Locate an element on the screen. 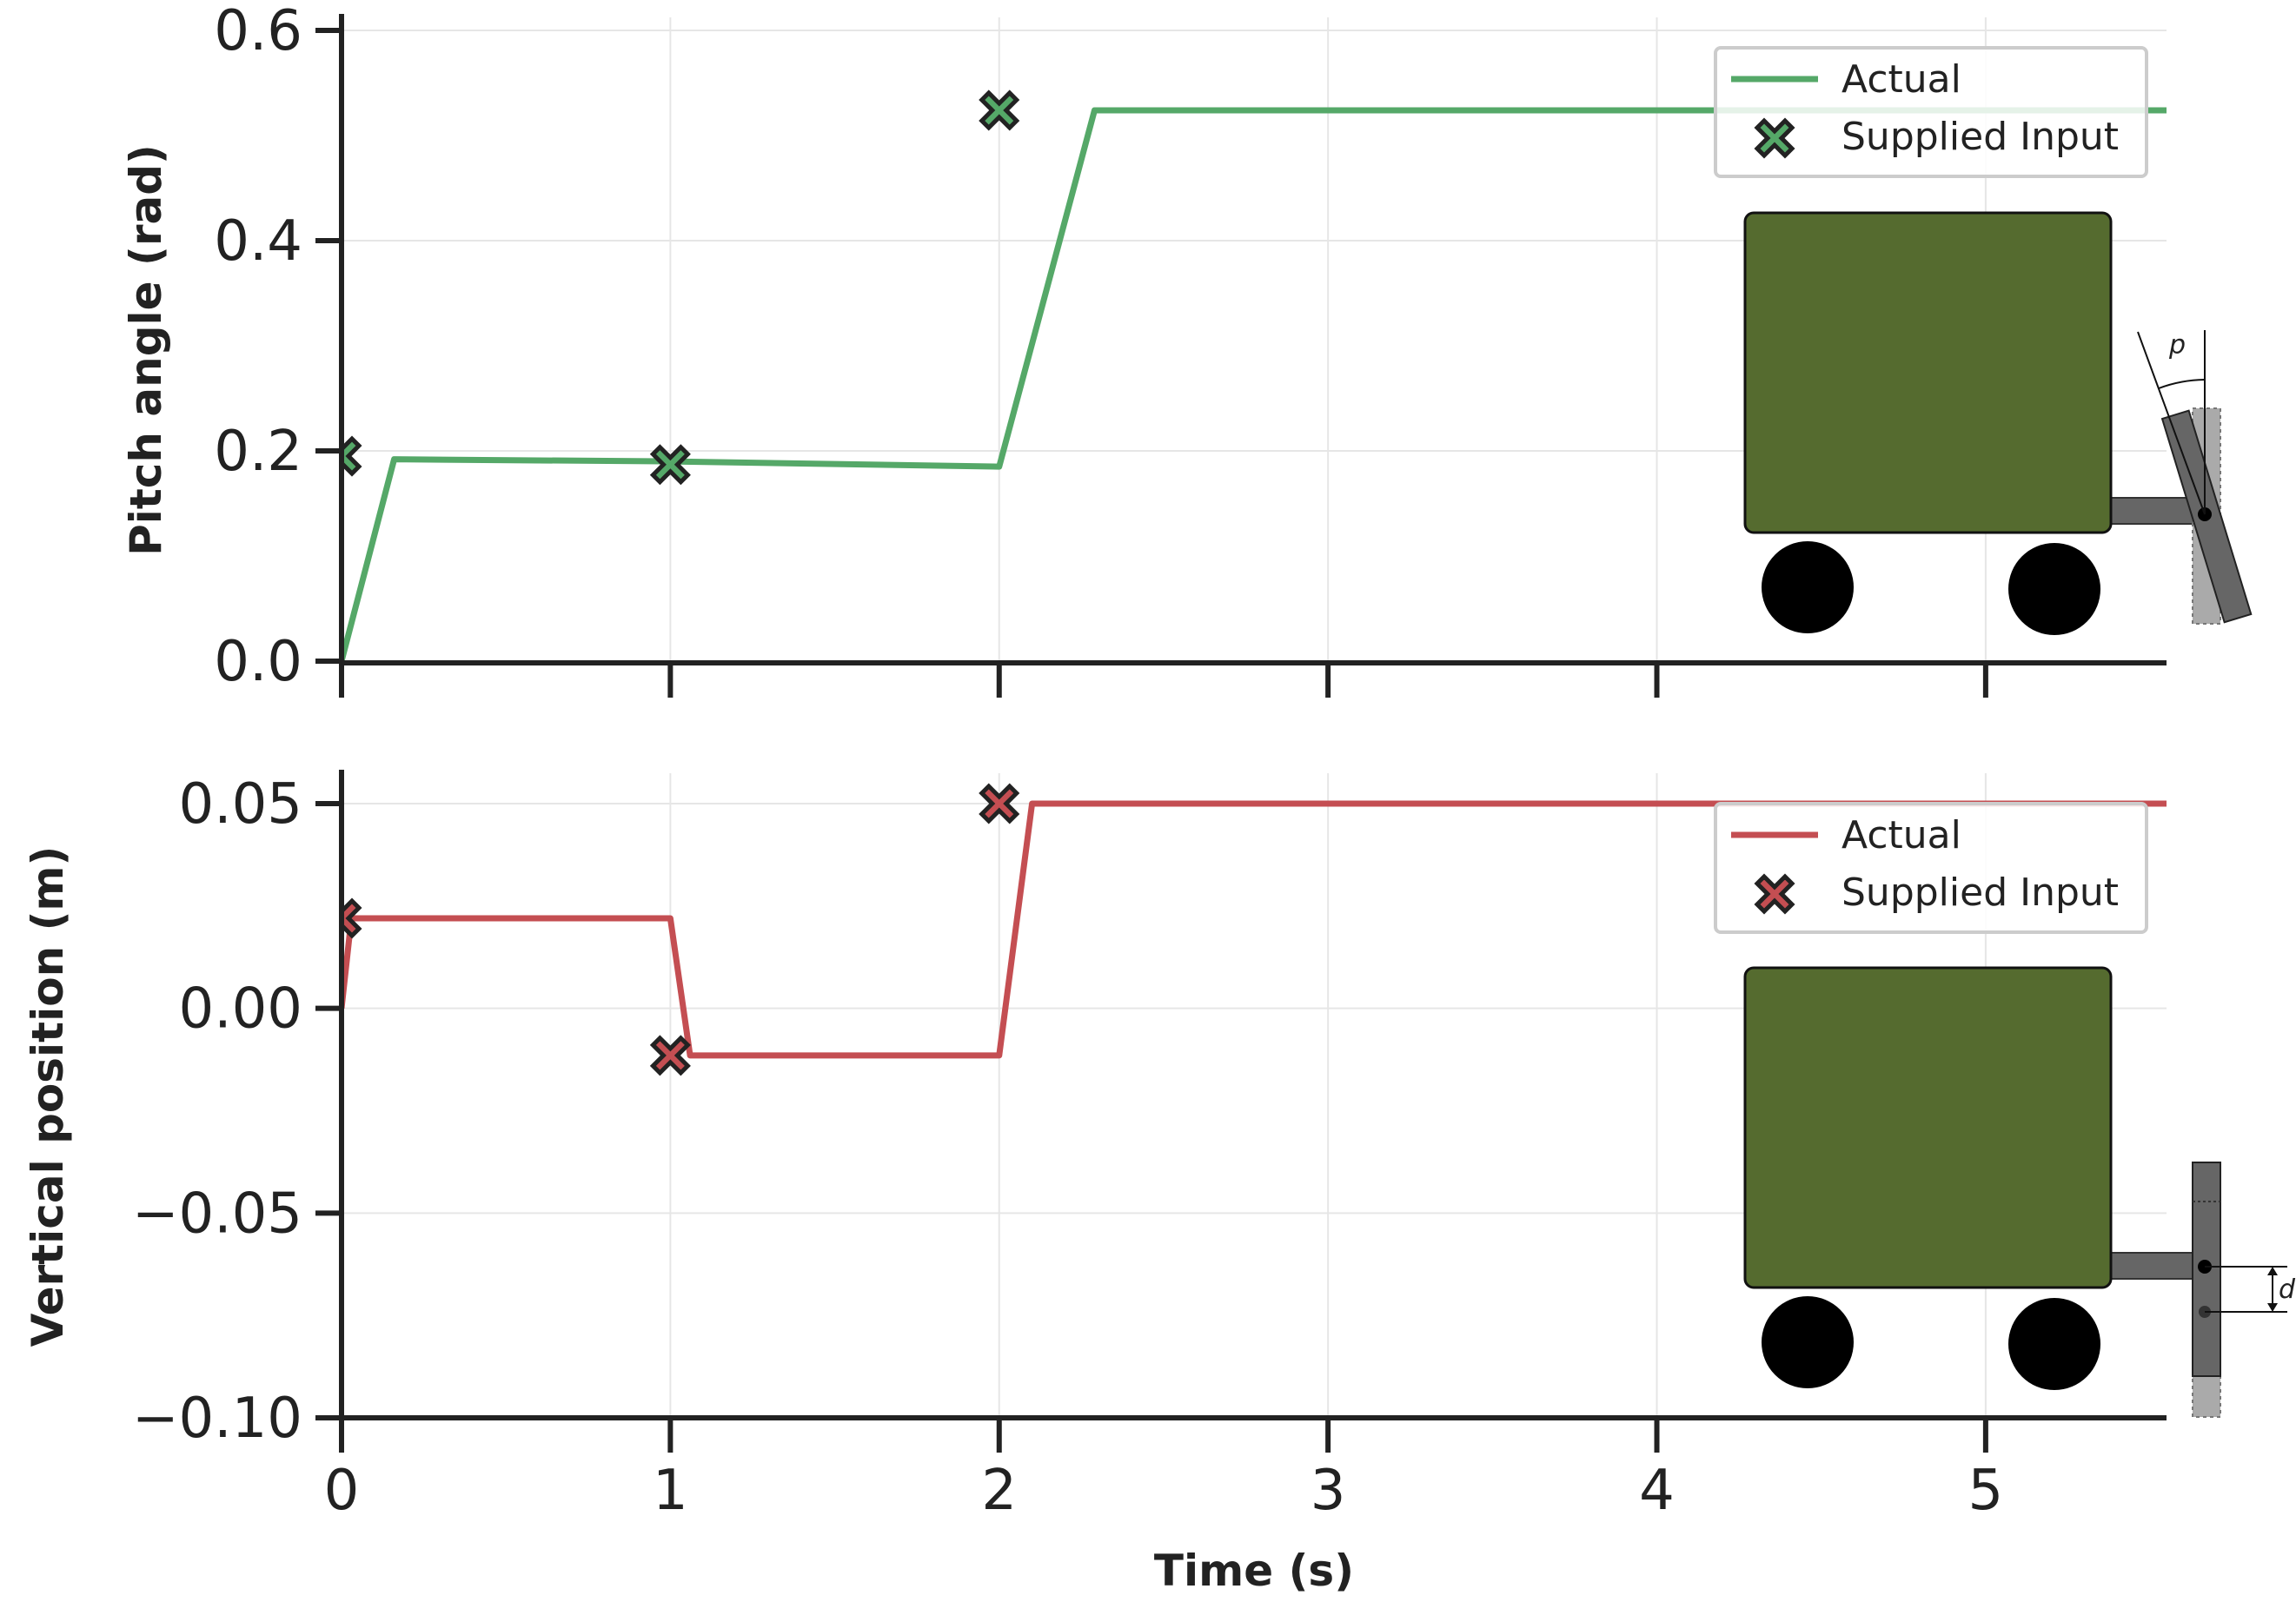  arm-bar is located at coordinates (2157, 1266).